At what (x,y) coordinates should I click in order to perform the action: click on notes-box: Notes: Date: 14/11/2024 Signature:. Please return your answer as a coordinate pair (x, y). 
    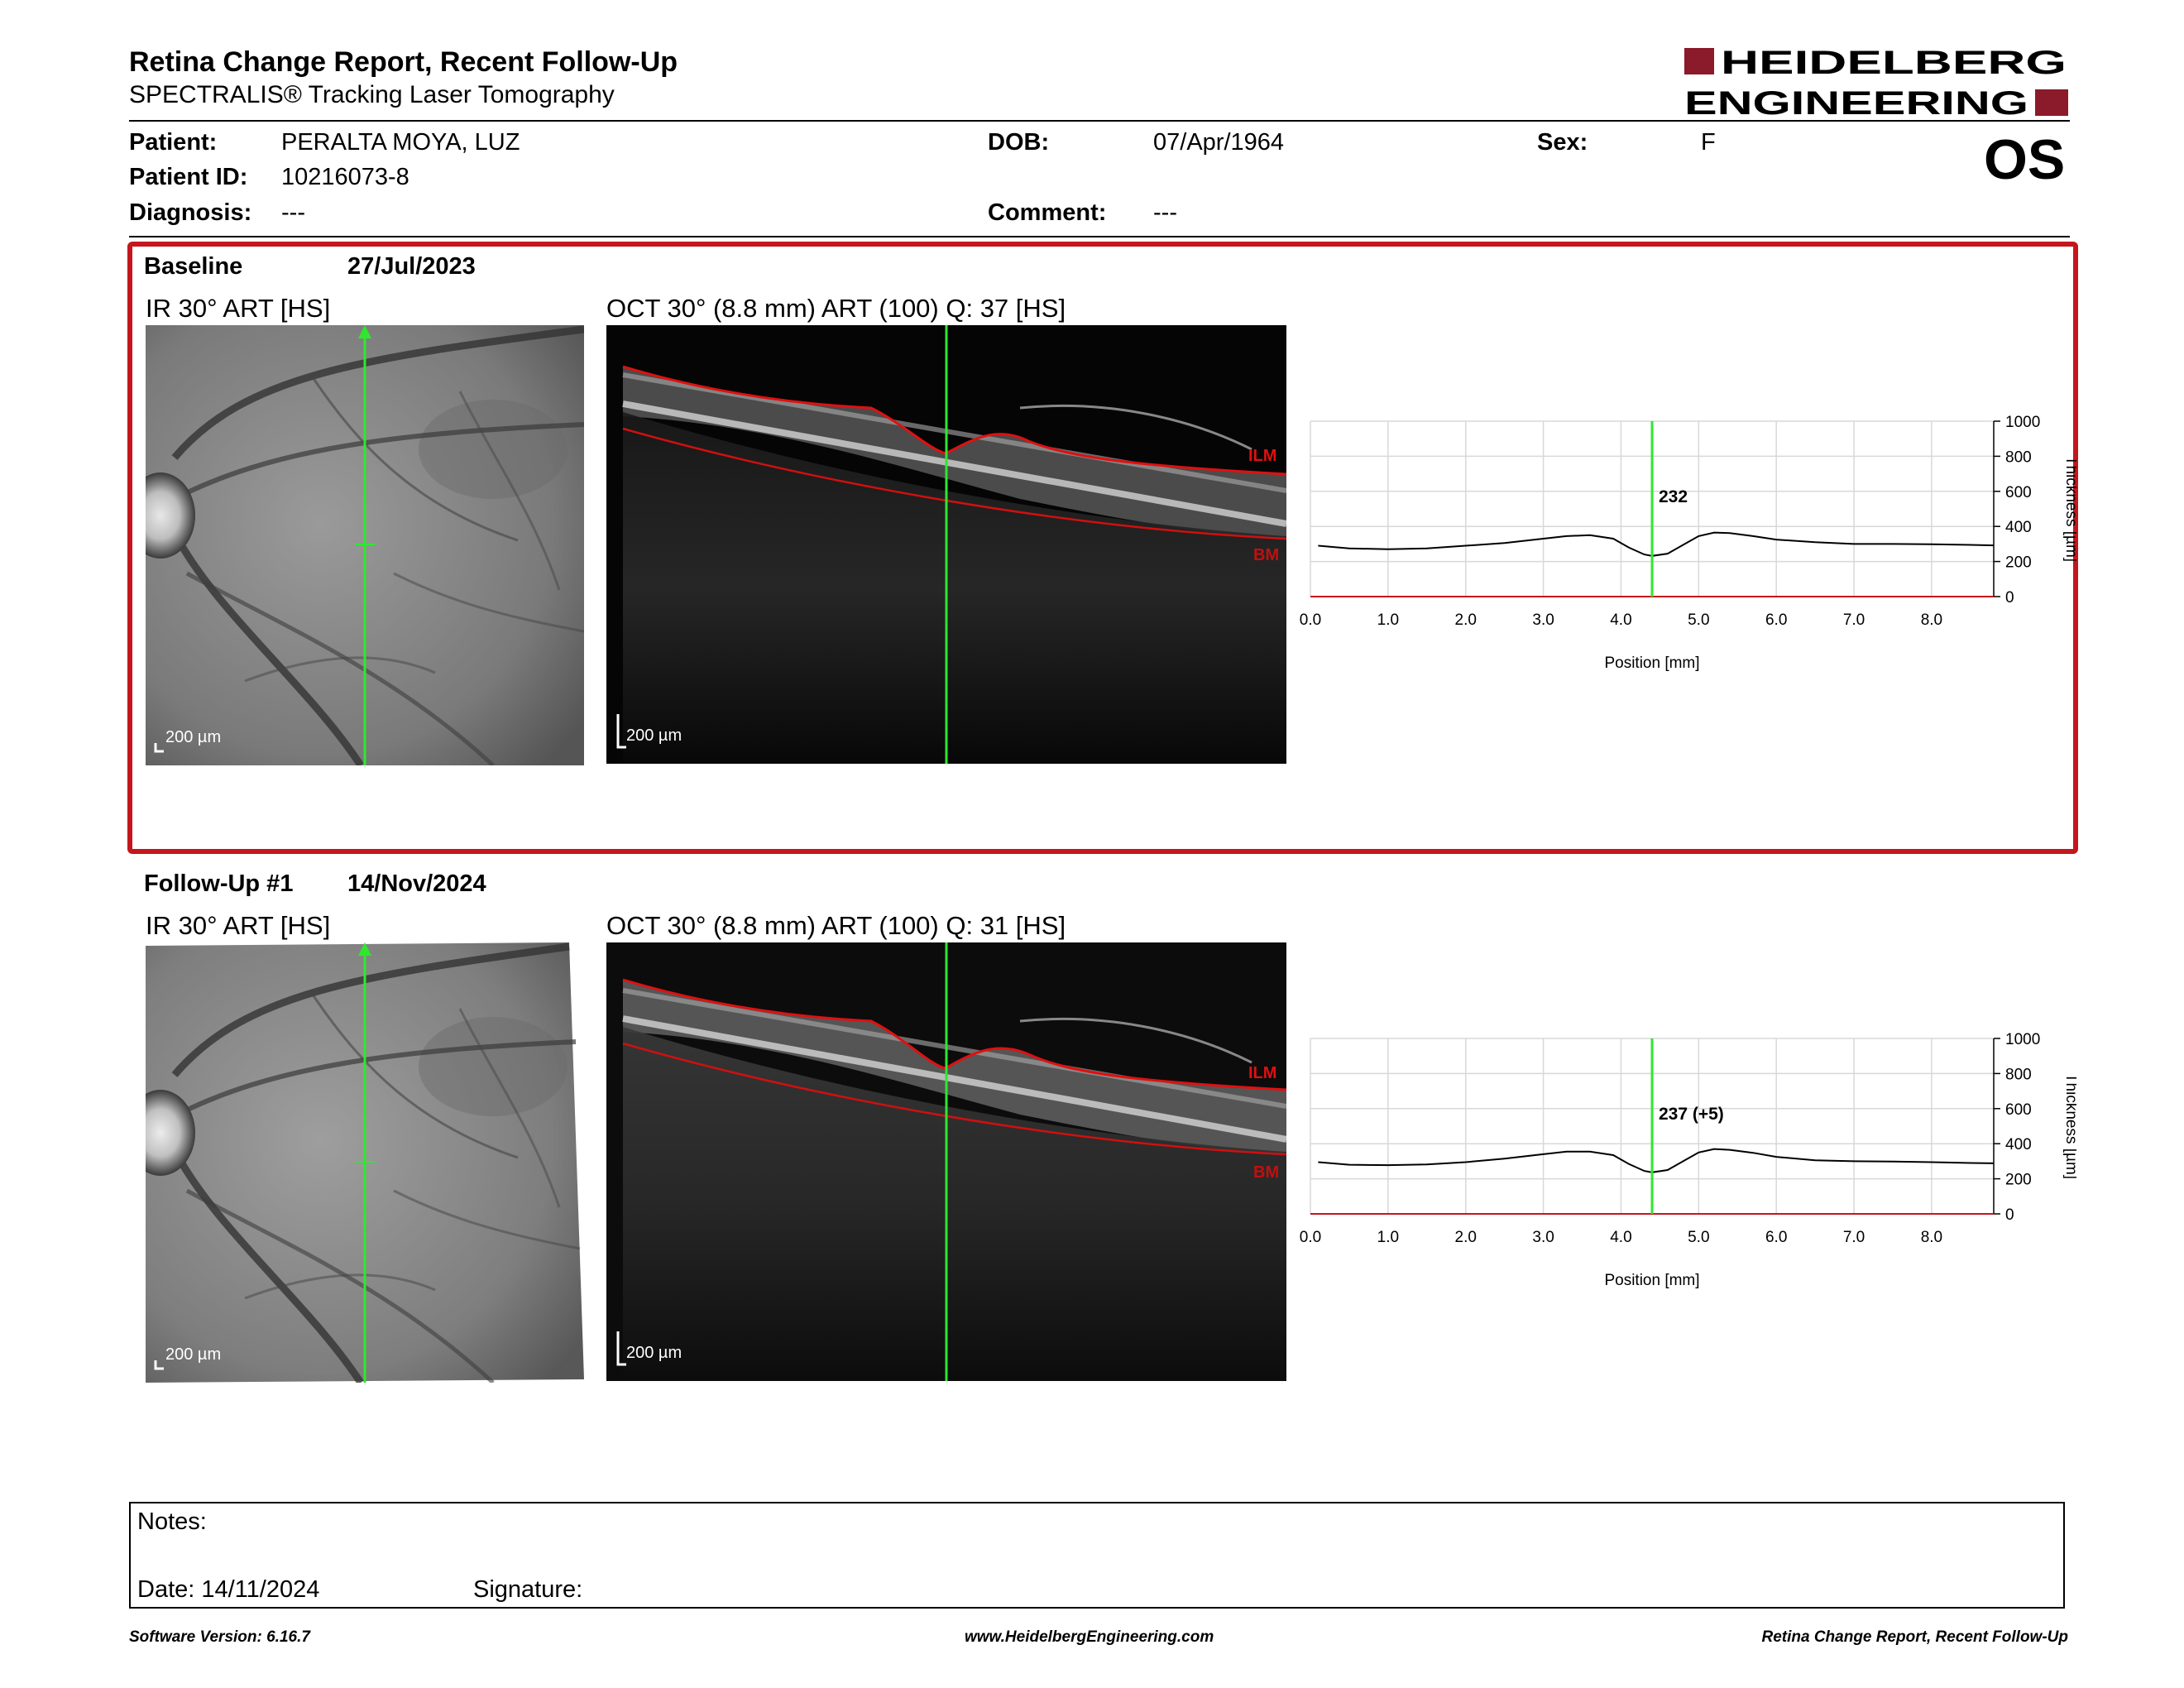
    Looking at the image, I should click on (1097, 1555).